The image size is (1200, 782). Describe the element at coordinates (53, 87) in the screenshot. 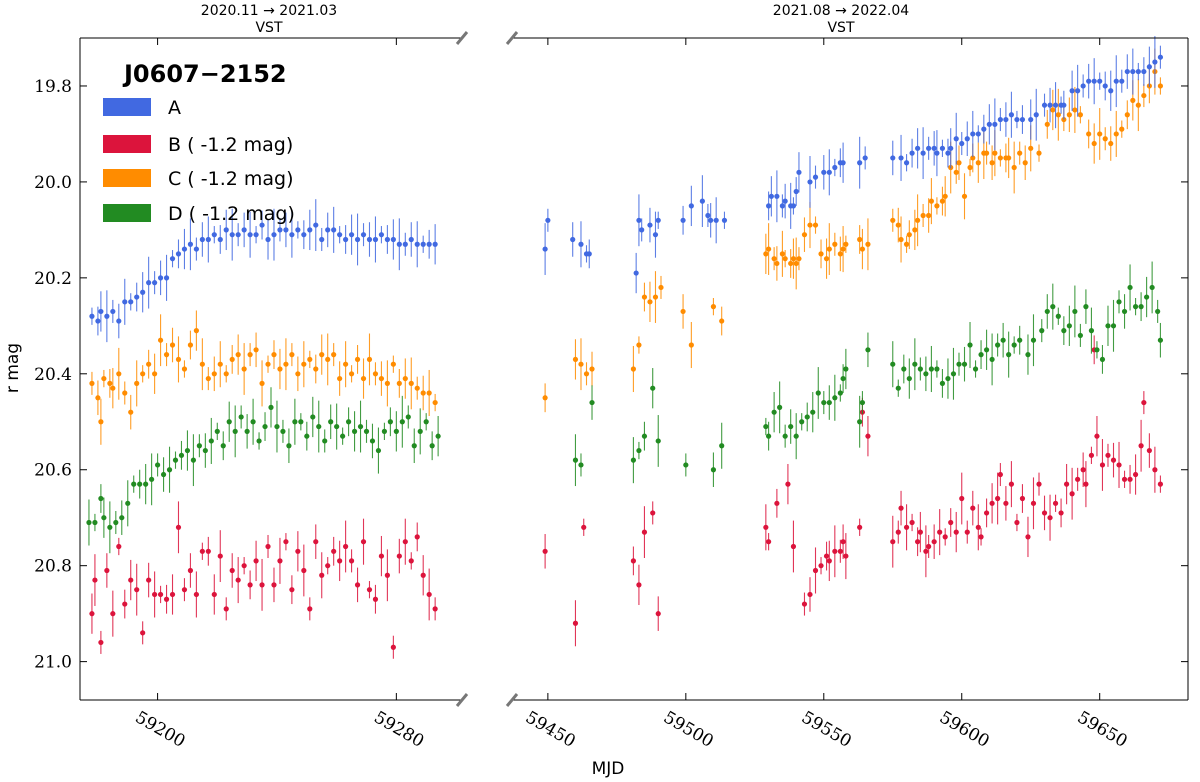

I see `y-tick-label: 19.8` at that location.